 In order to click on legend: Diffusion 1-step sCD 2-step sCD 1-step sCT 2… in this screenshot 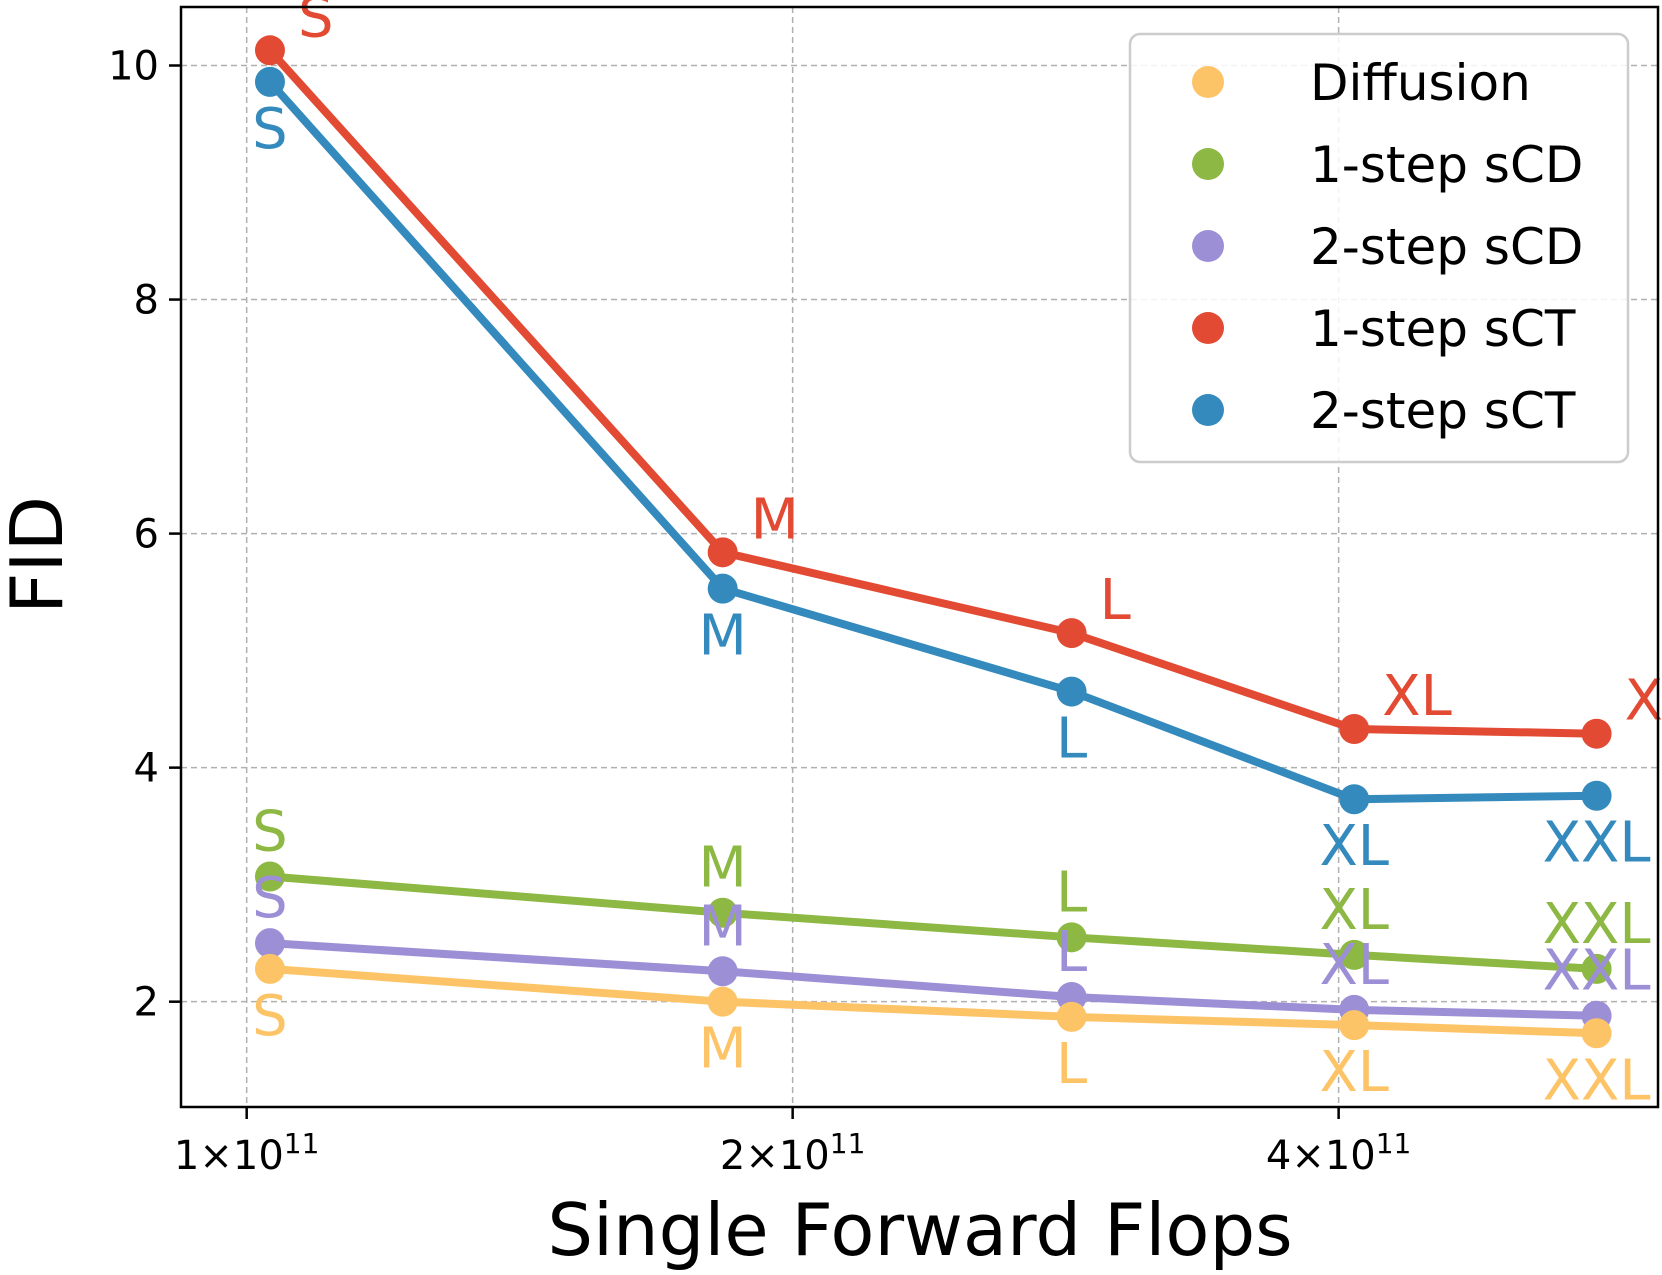, I will do `click(1379, 248)`.